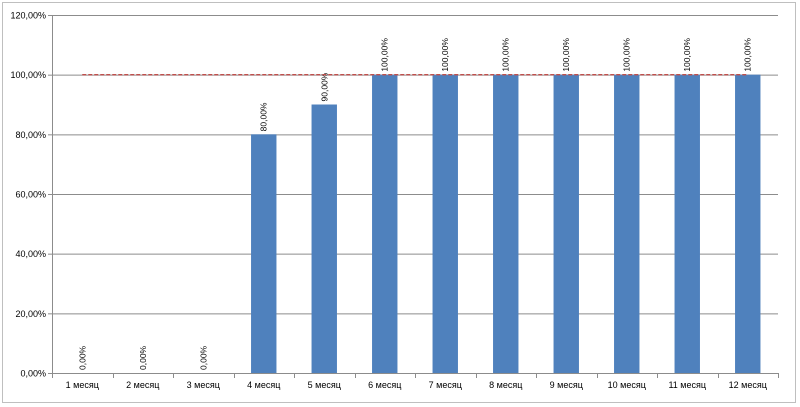 The width and height of the screenshot is (800, 407). Describe the element at coordinates (324, 385) in the screenshot. I see `x-tick-label: 5 месяц` at that location.